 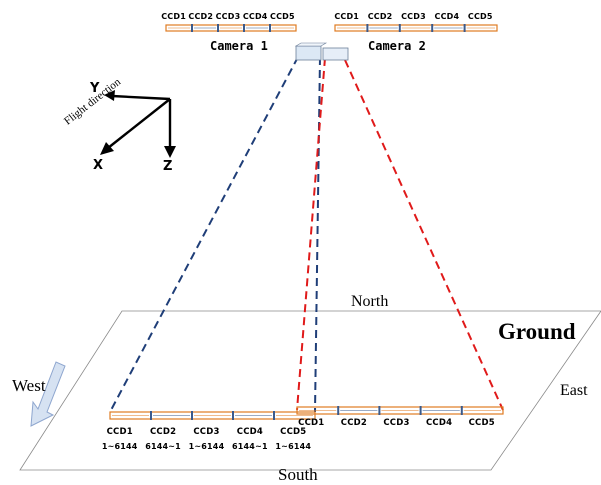 I want to click on y-arrowhead-icon, so click(x=109, y=95).